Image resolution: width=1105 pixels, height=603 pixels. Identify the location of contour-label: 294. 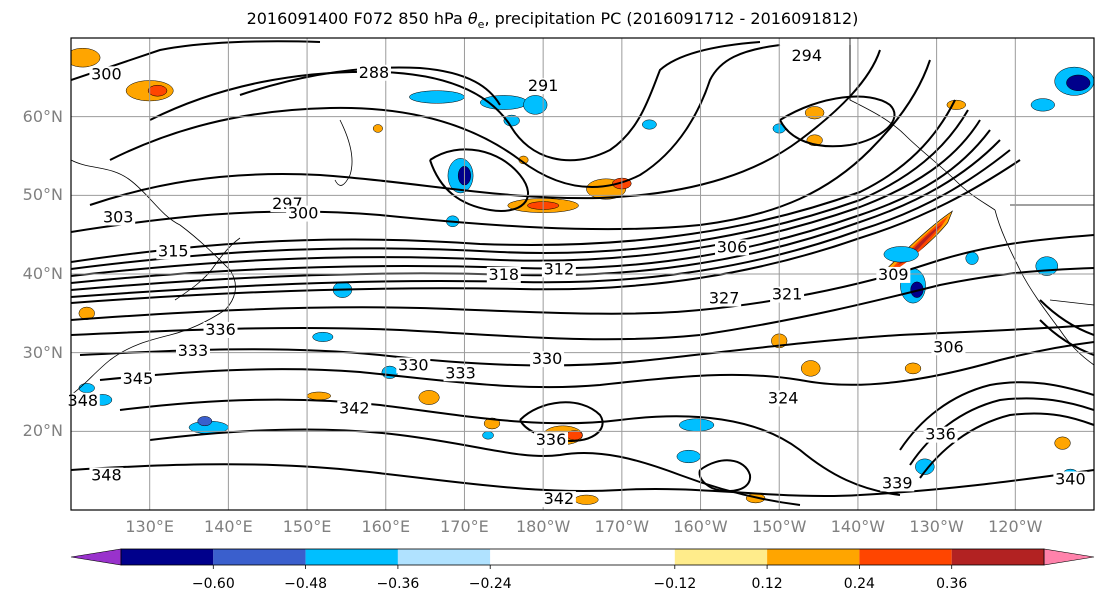
(806, 55).